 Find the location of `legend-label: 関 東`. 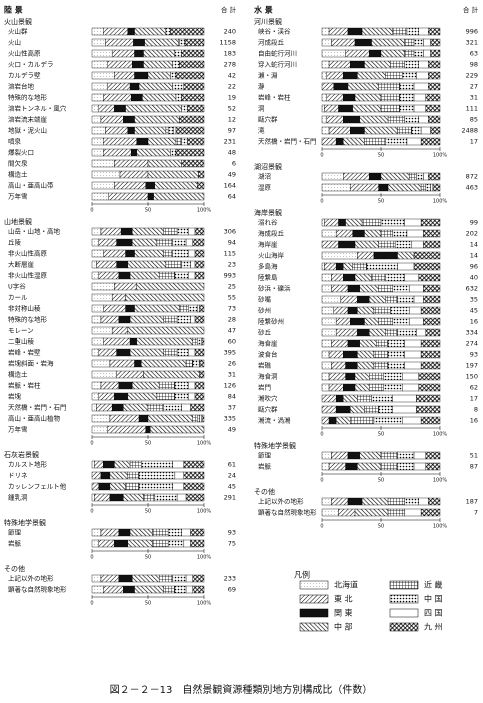

legend-label: 関 東 is located at coordinates (343, 613).